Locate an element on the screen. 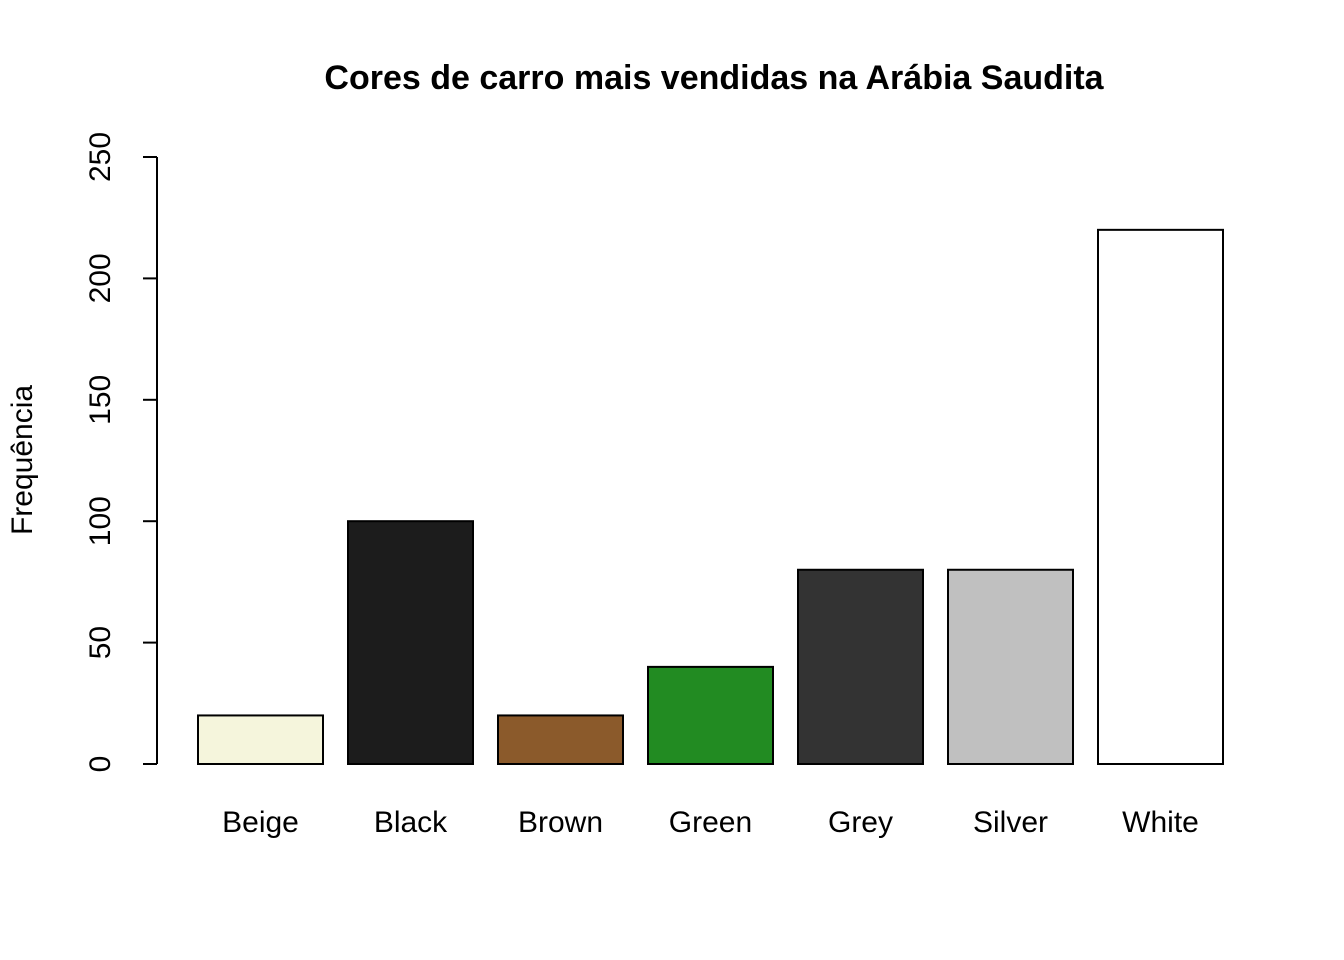 This screenshot has height=960, width=1344. y-tick-label: 250 is located at coordinates (100, 157).